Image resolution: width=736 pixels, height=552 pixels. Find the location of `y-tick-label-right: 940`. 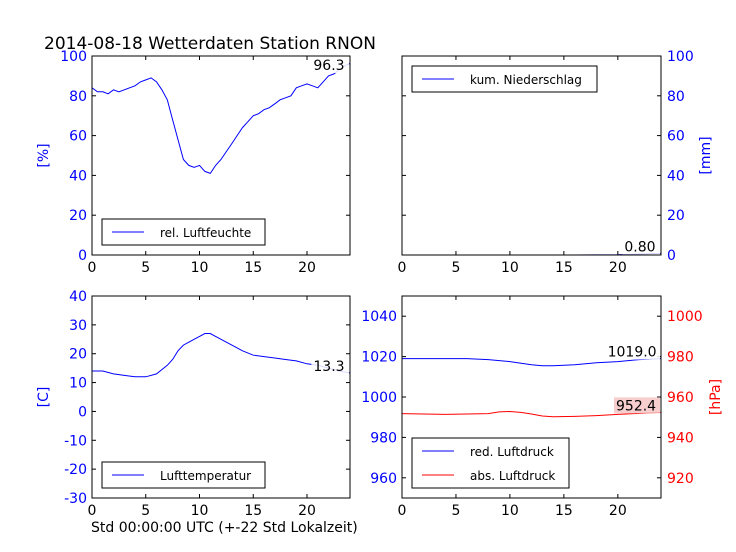

y-tick-label-right: 940 is located at coordinates (680, 438).